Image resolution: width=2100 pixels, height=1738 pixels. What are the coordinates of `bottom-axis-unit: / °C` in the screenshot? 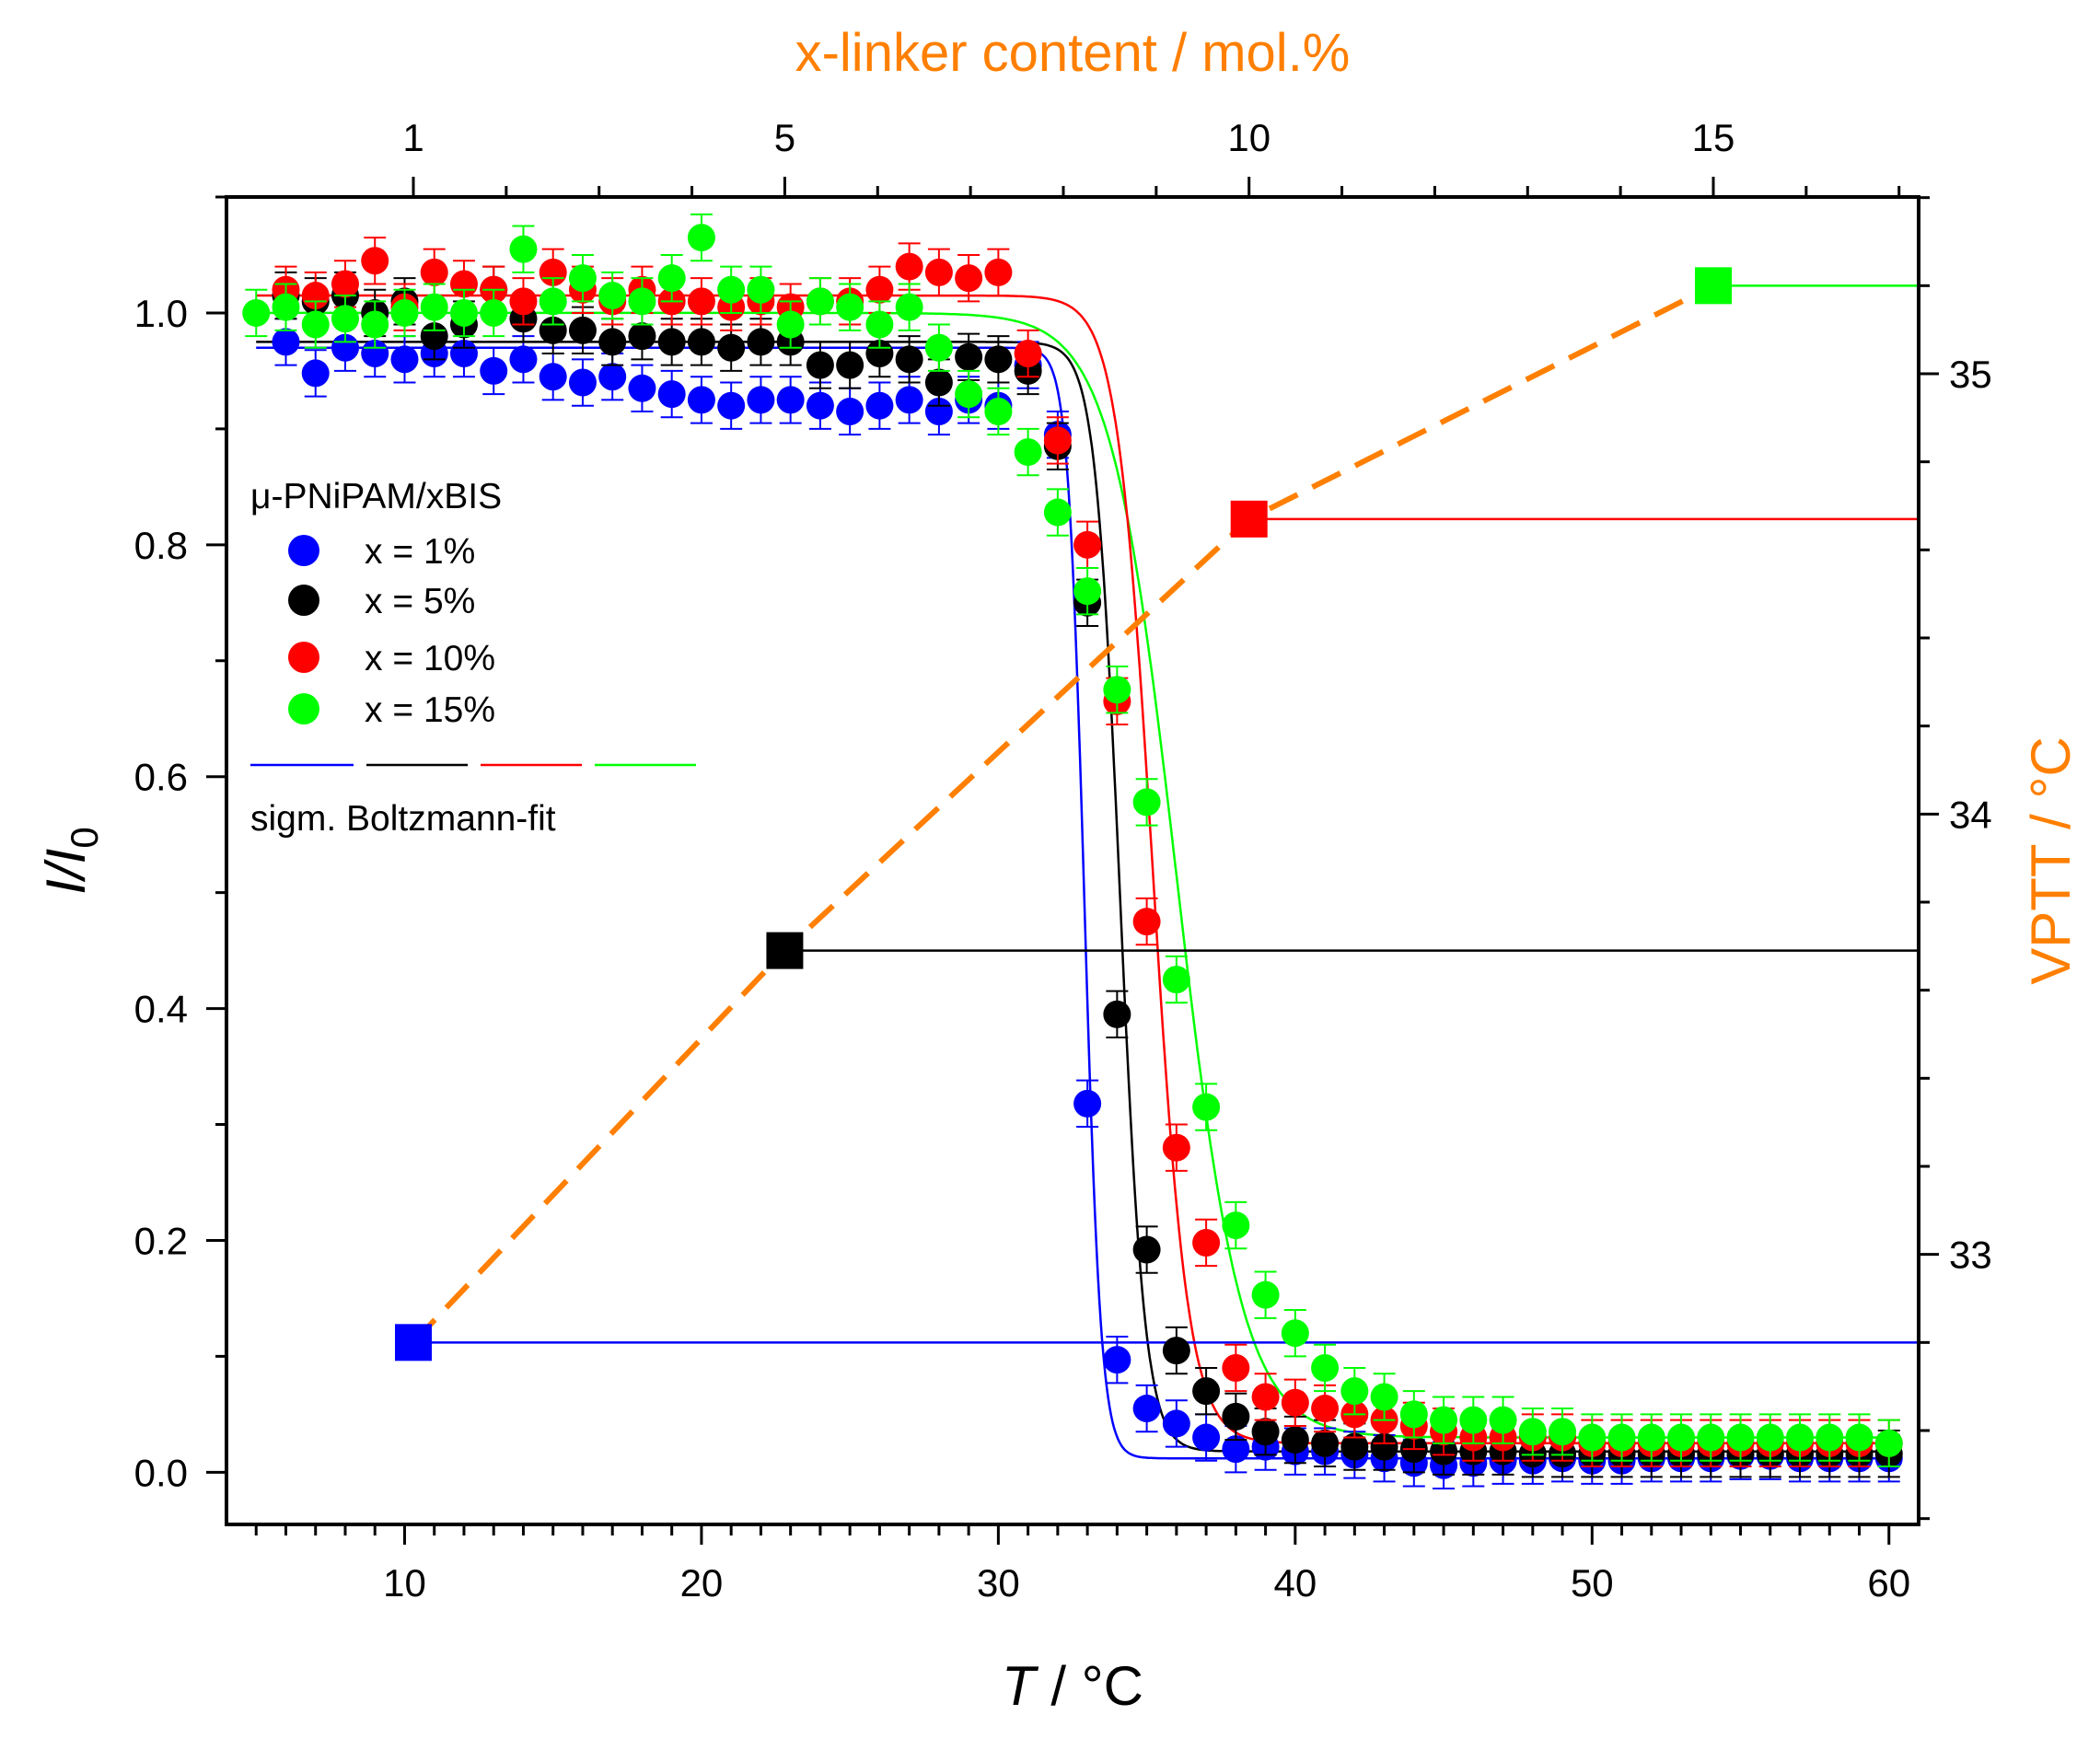 It's located at (1089, 1686).